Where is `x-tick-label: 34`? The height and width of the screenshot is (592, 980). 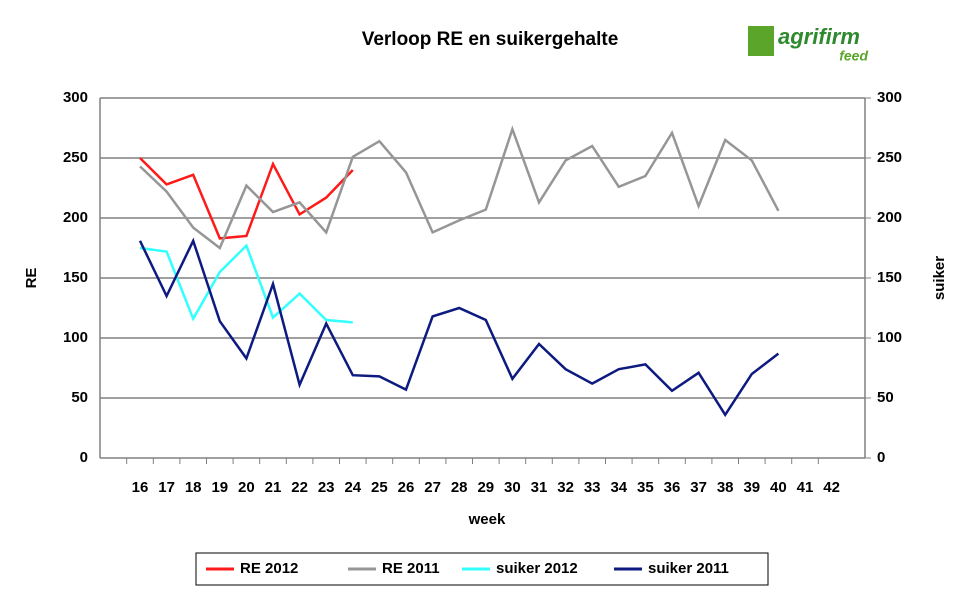 x-tick-label: 34 is located at coordinates (618, 487).